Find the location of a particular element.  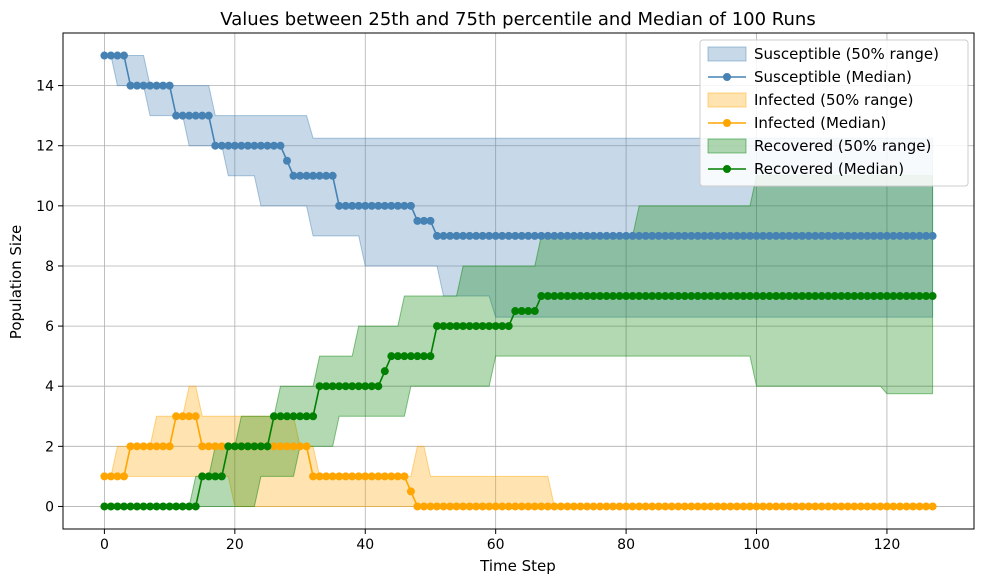

y-tick-label: 2 is located at coordinates (49, 447).